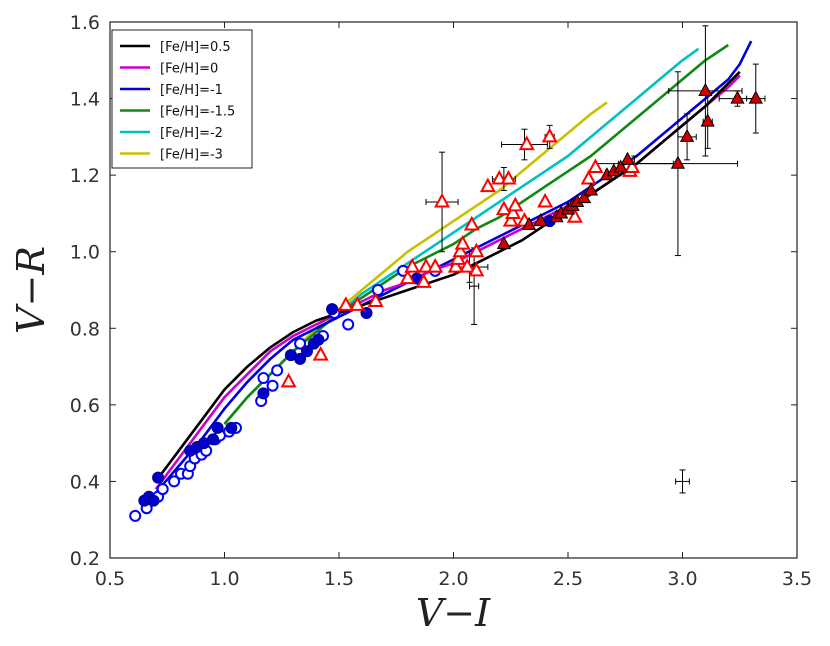 Image resolution: width=830 pixels, height=646 pixels. I want to click on legend-box, so click(182, 99).